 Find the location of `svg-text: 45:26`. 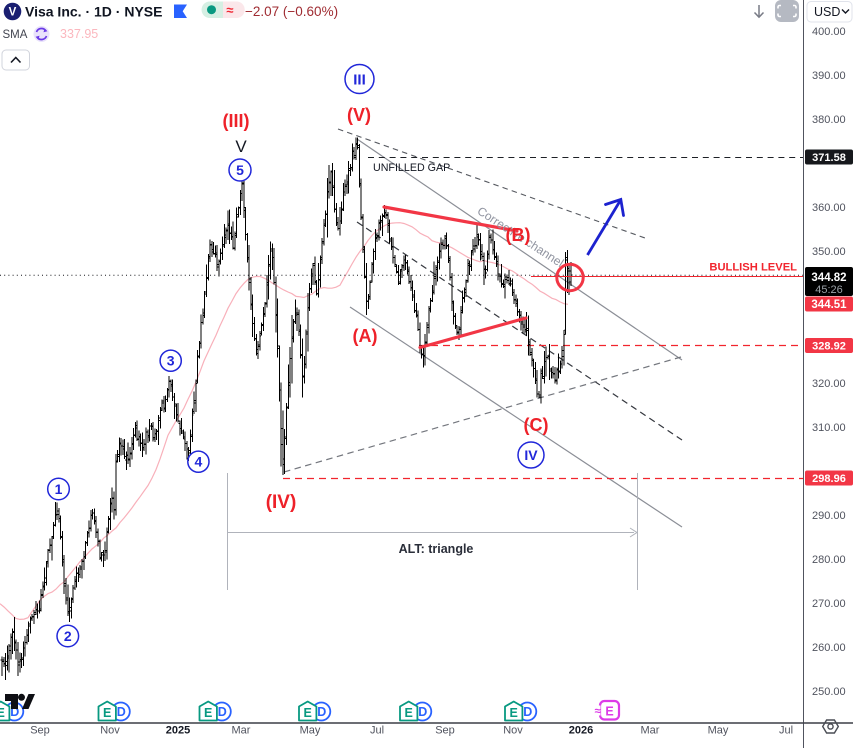

svg-text: 45:26 is located at coordinates (829, 290).